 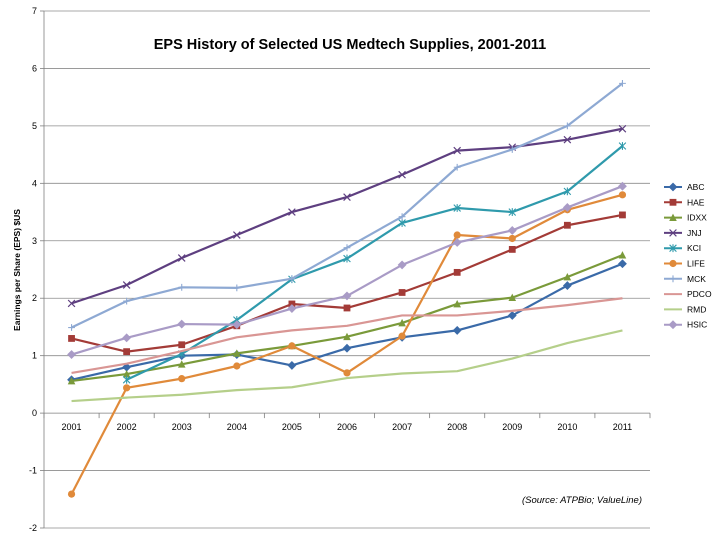 I want to click on series-line-rmd, so click(x=347, y=366).